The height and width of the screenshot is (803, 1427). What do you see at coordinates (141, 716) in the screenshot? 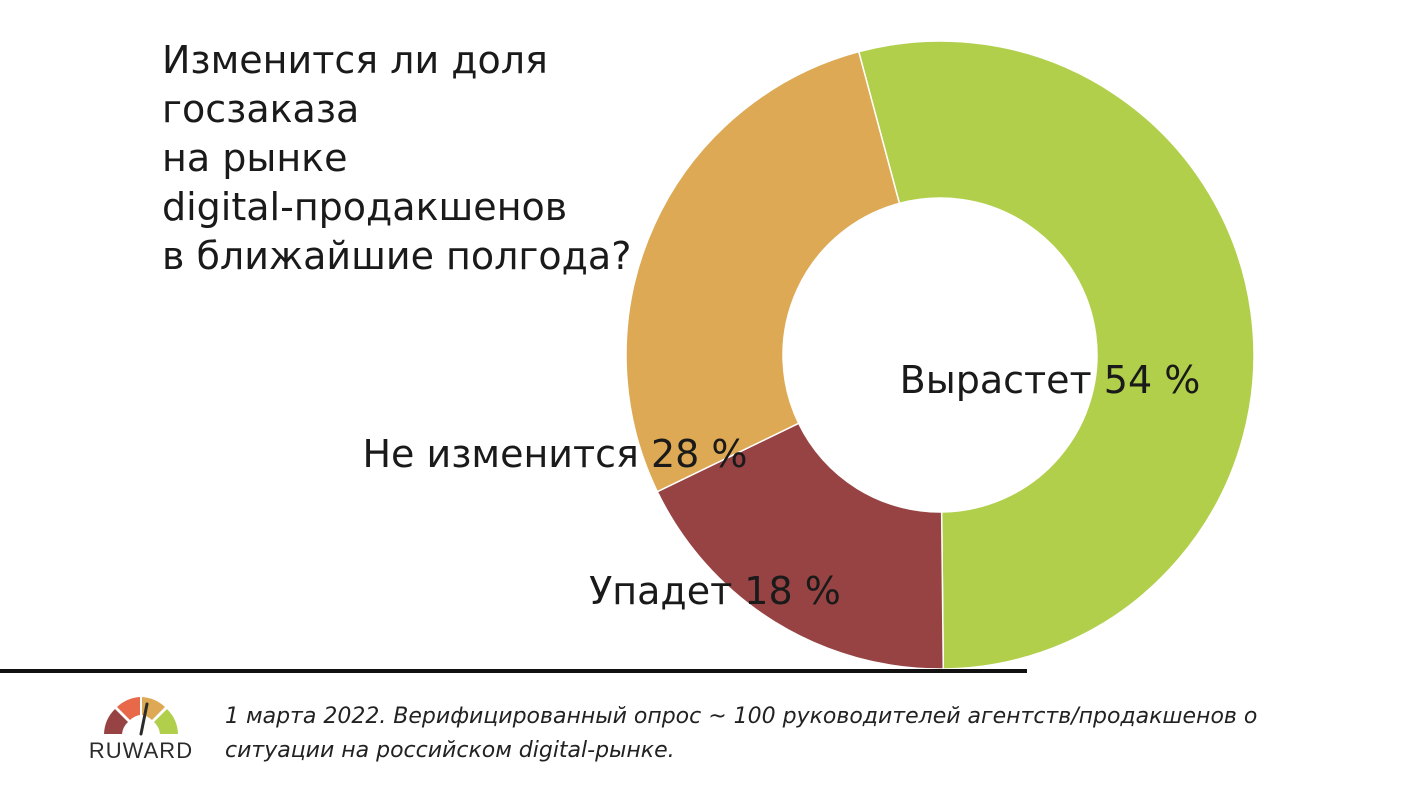
I see `gauge-icon` at bounding box center [141, 716].